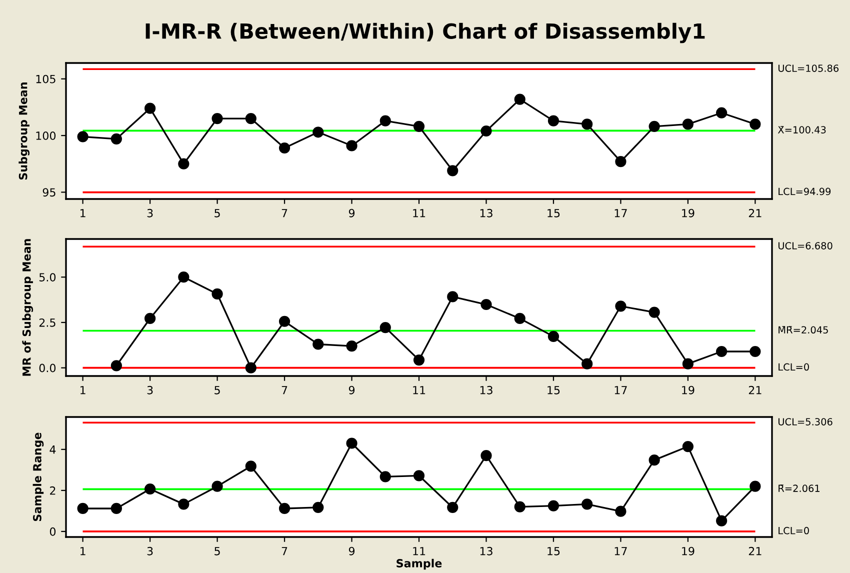  I want to click on ref-line-label: LCL=94.99, so click(804, 192).